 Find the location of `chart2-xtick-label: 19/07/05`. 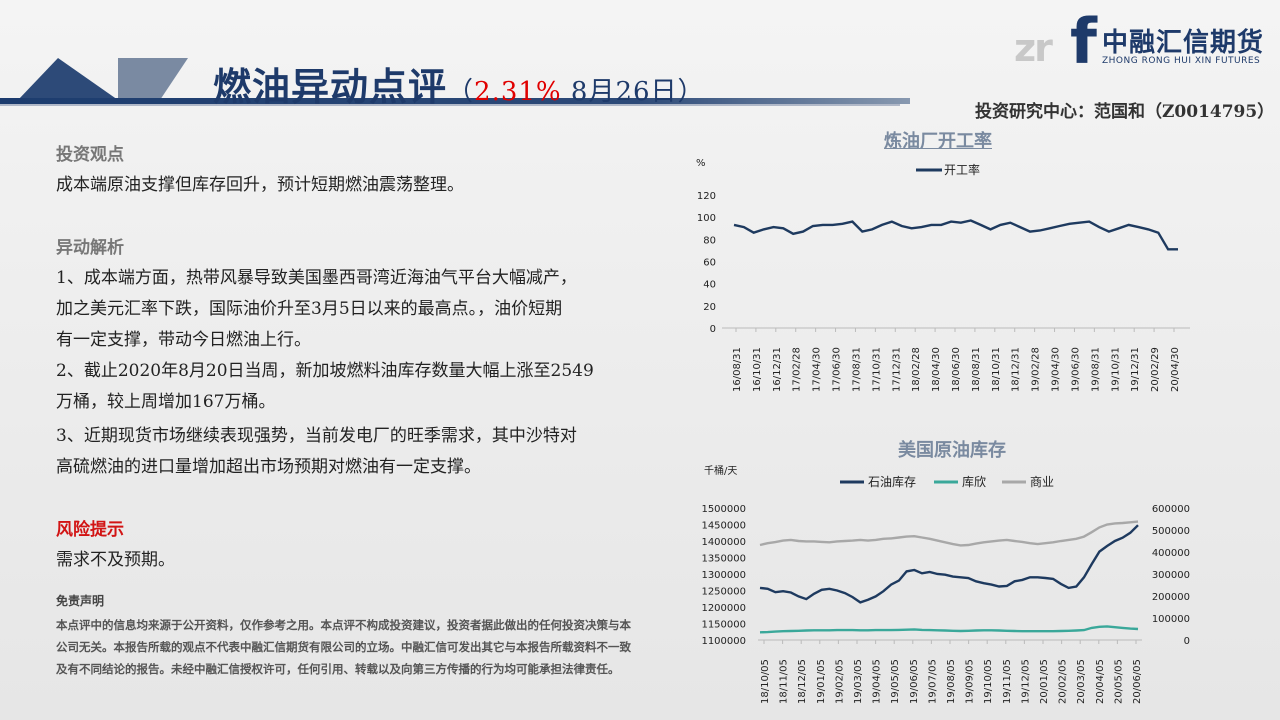

chart2-xtick-label: 19/07/05 is located at coordinates (932, 681).